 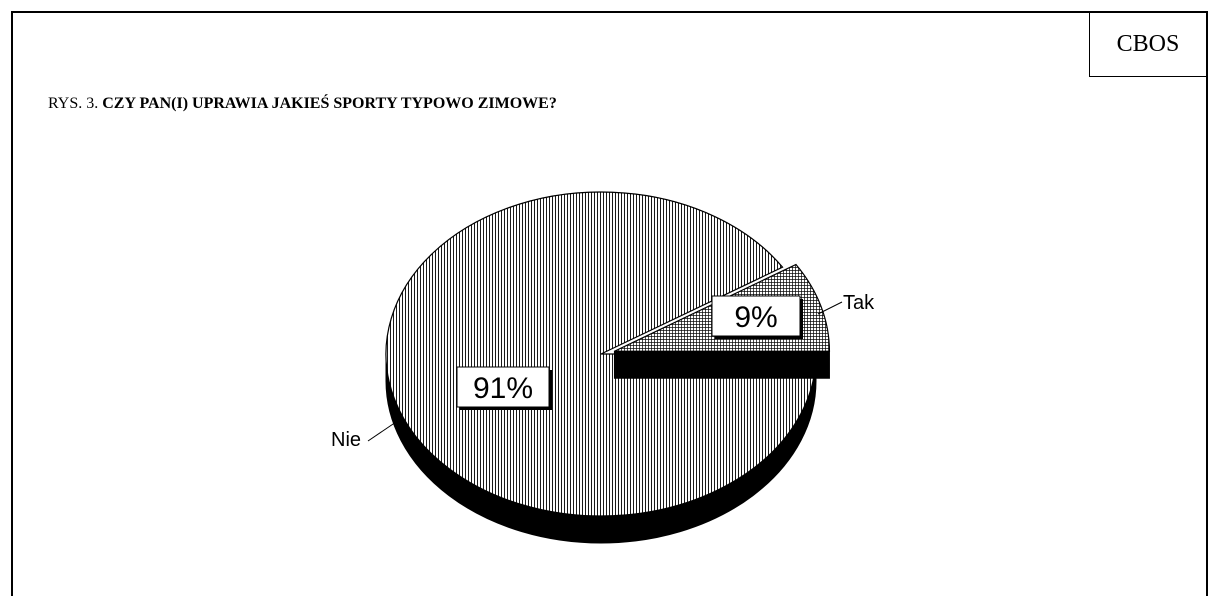 I want to click on pie-edge-tak, so click(x=721, y=364).